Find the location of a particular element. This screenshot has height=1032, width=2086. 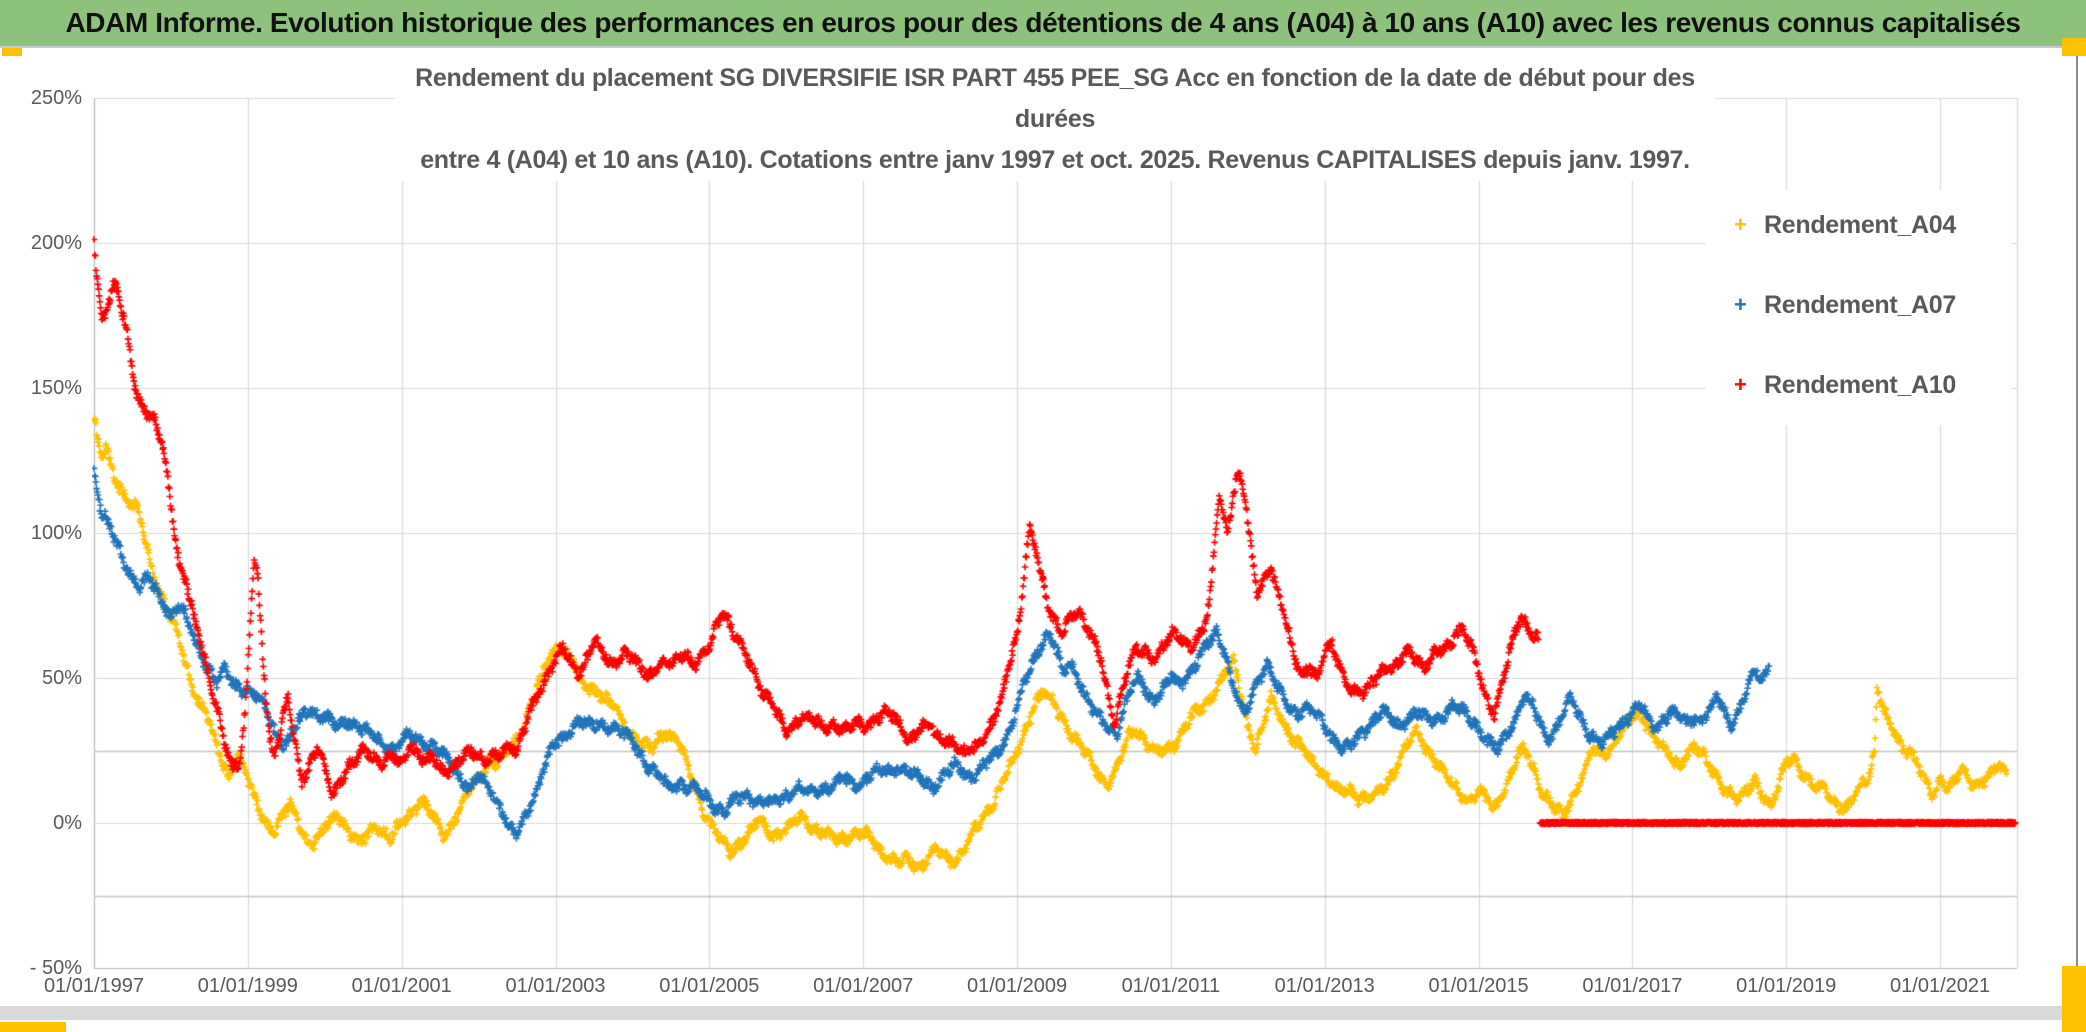

y-axis-tick-label: 50% is located at coordinates (61, 678).